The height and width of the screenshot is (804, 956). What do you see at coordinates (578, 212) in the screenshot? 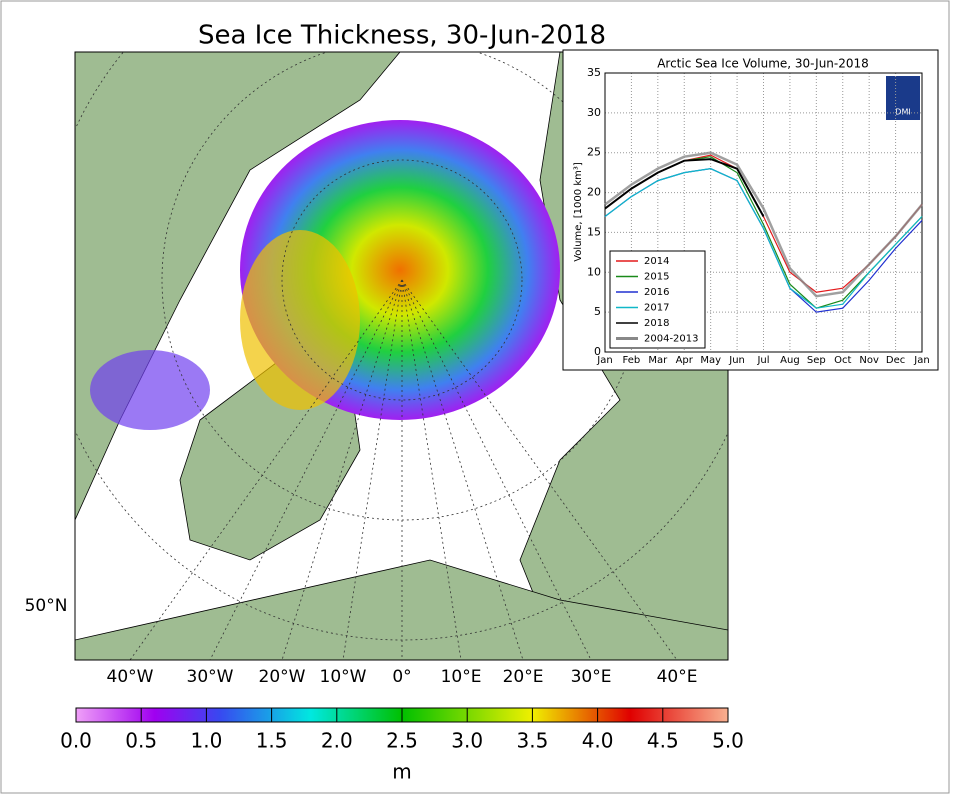
I see `y-axis-label: Volume, [1000 km³]` at bounding box center [578, 212].